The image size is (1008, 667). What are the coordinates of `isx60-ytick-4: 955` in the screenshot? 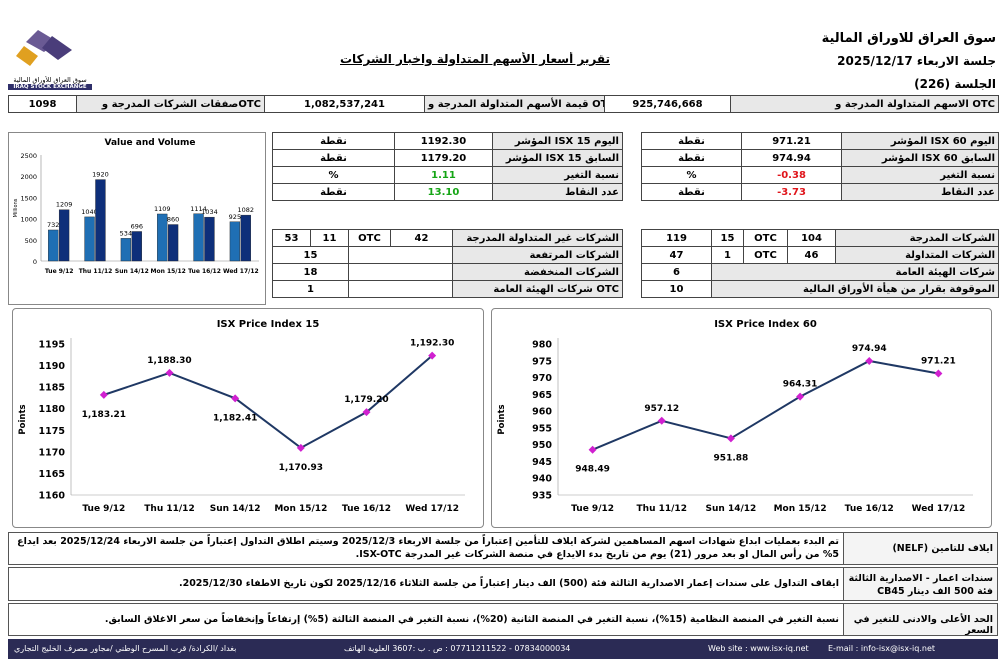 It's located at (542, 428).